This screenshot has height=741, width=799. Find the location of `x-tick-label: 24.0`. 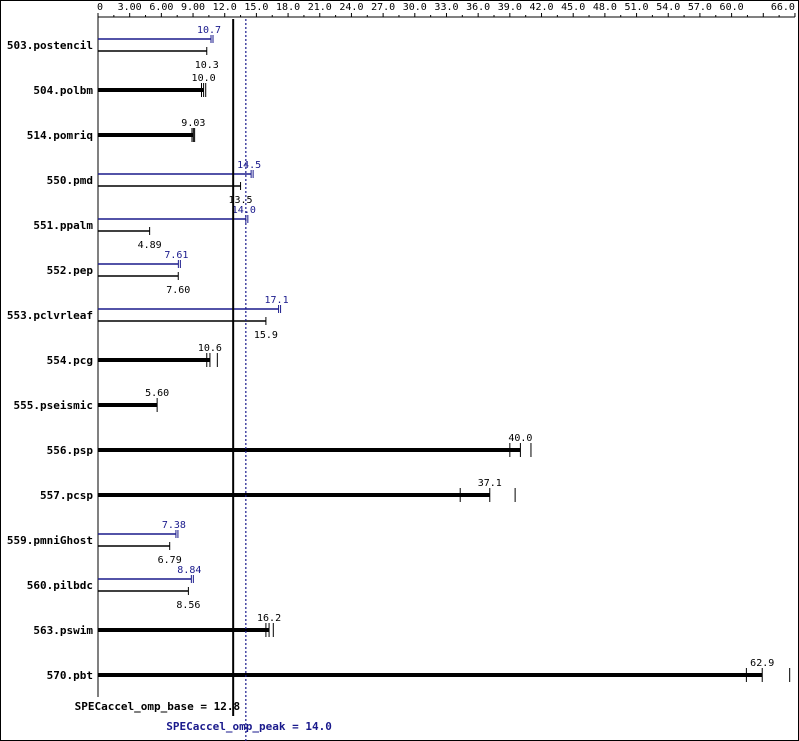

x-tick-label: 24.0 is located at coordinates (351, 7).